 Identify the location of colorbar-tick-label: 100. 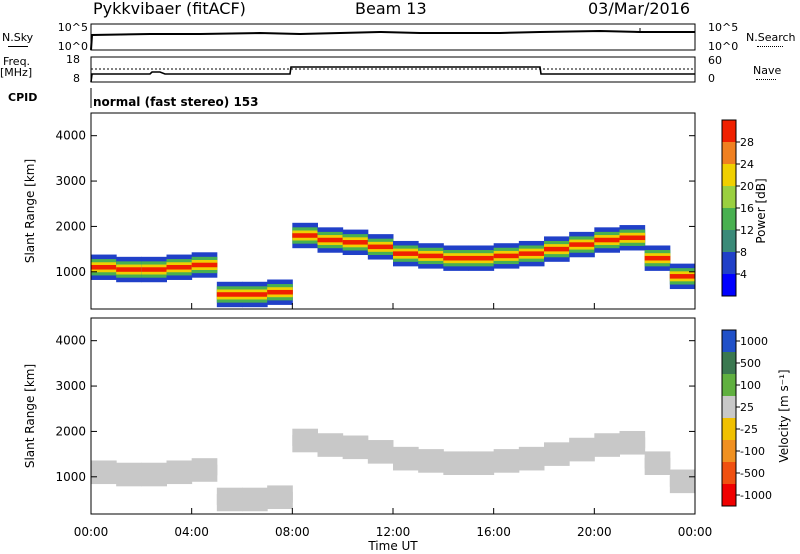
(750, 385).